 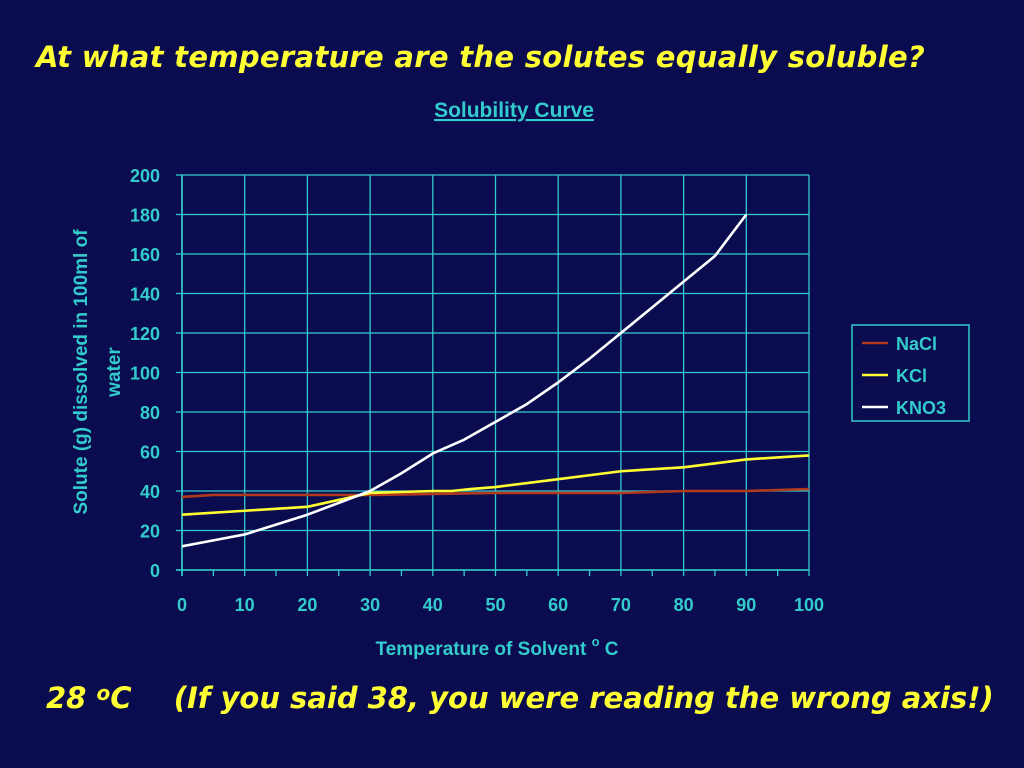 I want to click on series-line-kcl, so click(x=495, y=485).